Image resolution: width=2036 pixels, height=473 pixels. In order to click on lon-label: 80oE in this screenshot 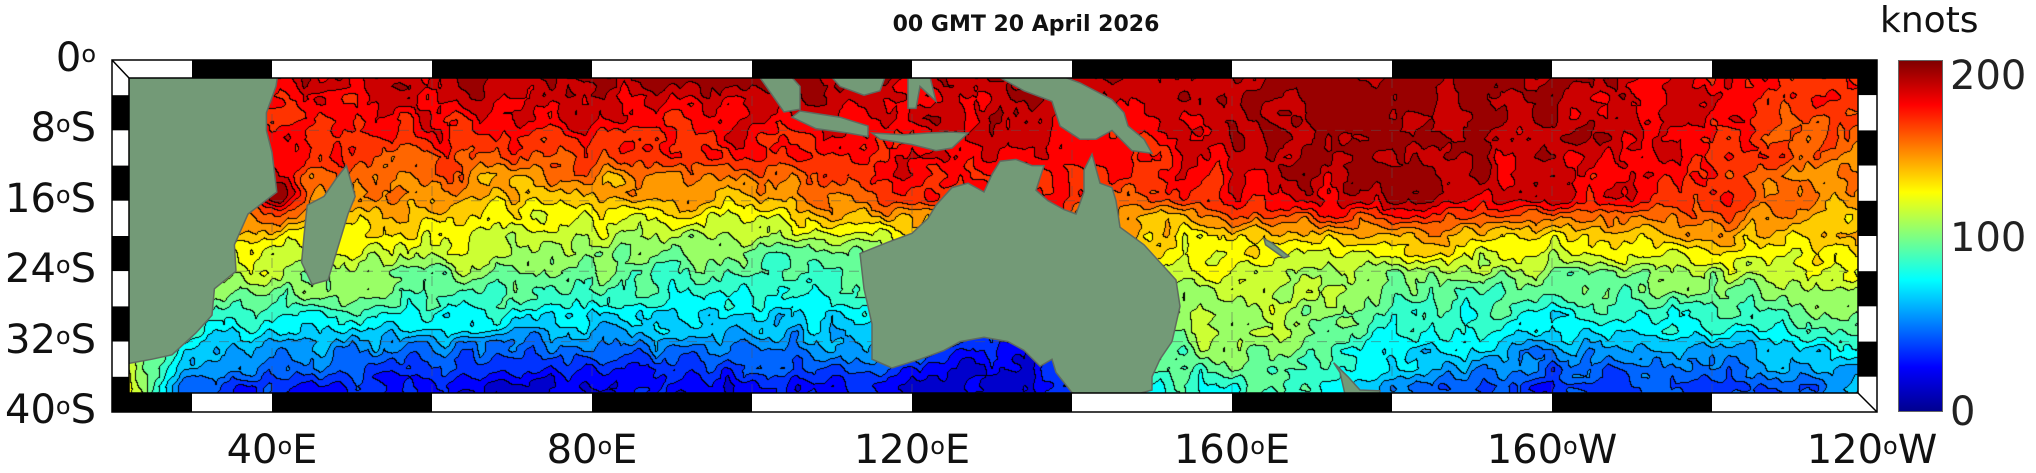, I will do `click(592, 450)`.